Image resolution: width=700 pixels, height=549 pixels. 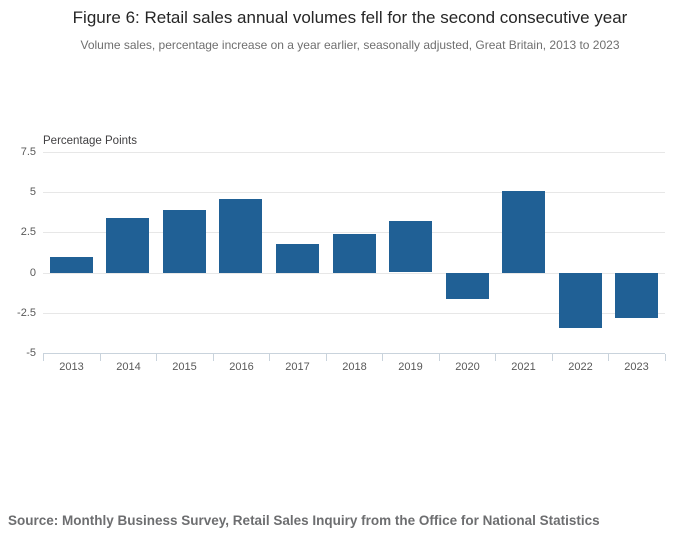 What do you see at coordinates (184, 241) in the screenshot?
I see `bar-2015` at bounding box center [184, 241].